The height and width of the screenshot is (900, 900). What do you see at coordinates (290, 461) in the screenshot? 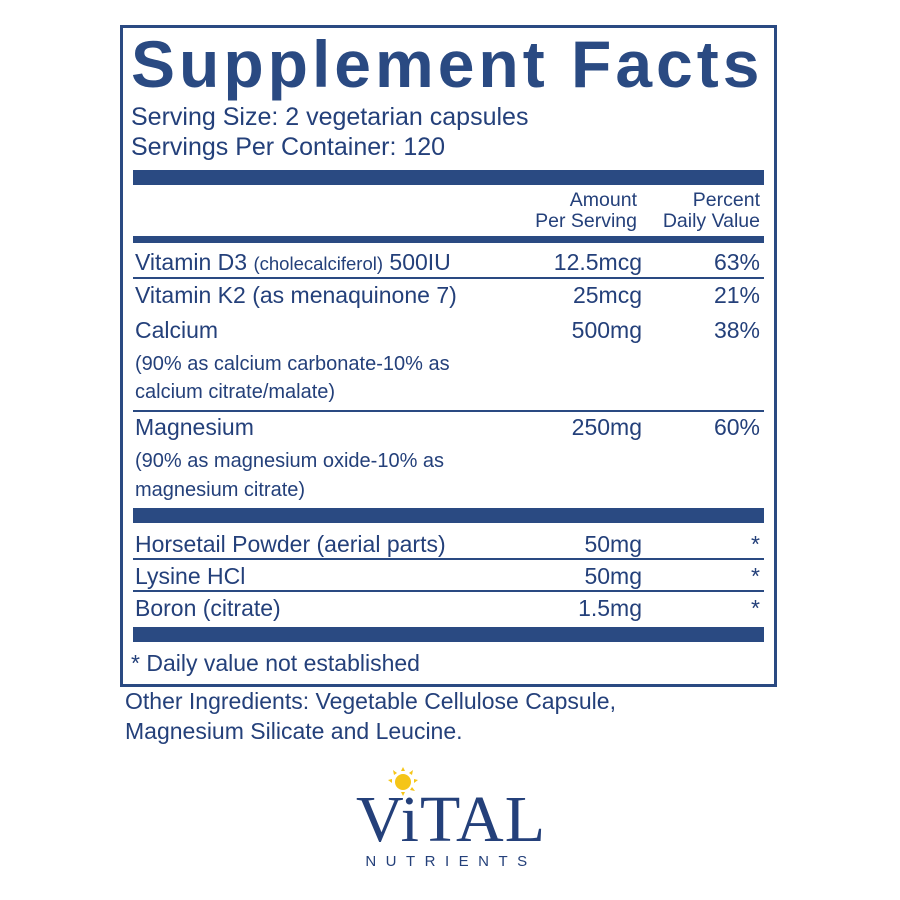
I see `nutrient-detail: (90% as magnesium oxide-10% as` at bounding box center [290, 461].